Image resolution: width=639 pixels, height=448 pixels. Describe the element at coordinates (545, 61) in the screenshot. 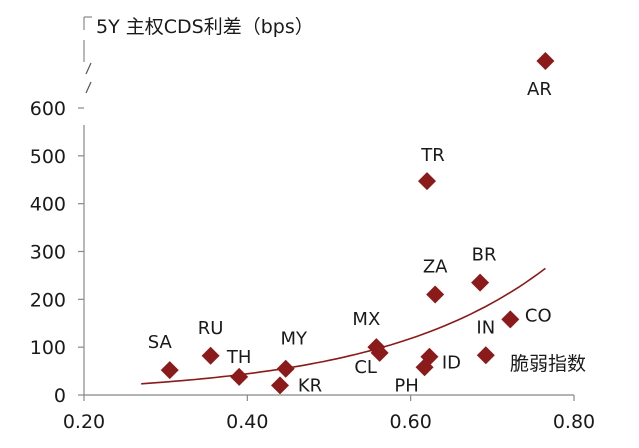

I see `point-marker-ar` at that location.